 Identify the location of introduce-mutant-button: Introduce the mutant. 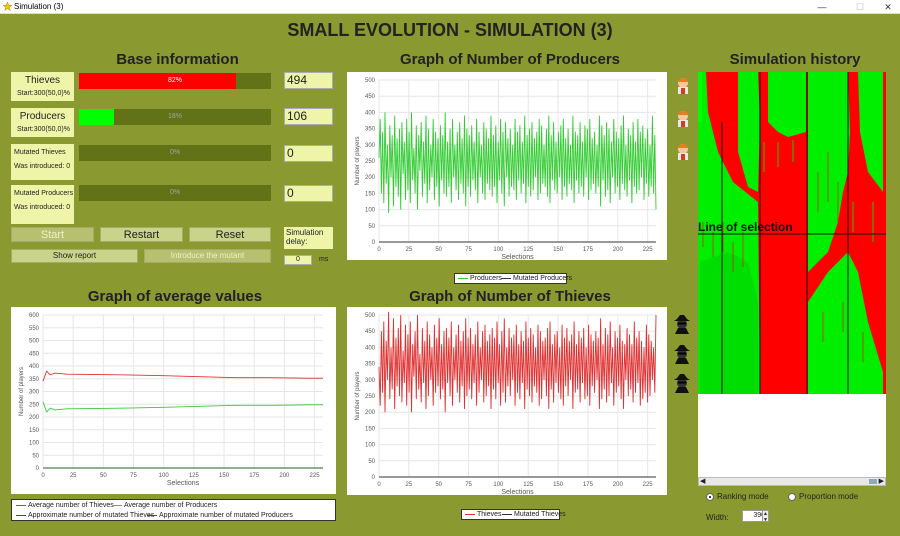
(207, 256).